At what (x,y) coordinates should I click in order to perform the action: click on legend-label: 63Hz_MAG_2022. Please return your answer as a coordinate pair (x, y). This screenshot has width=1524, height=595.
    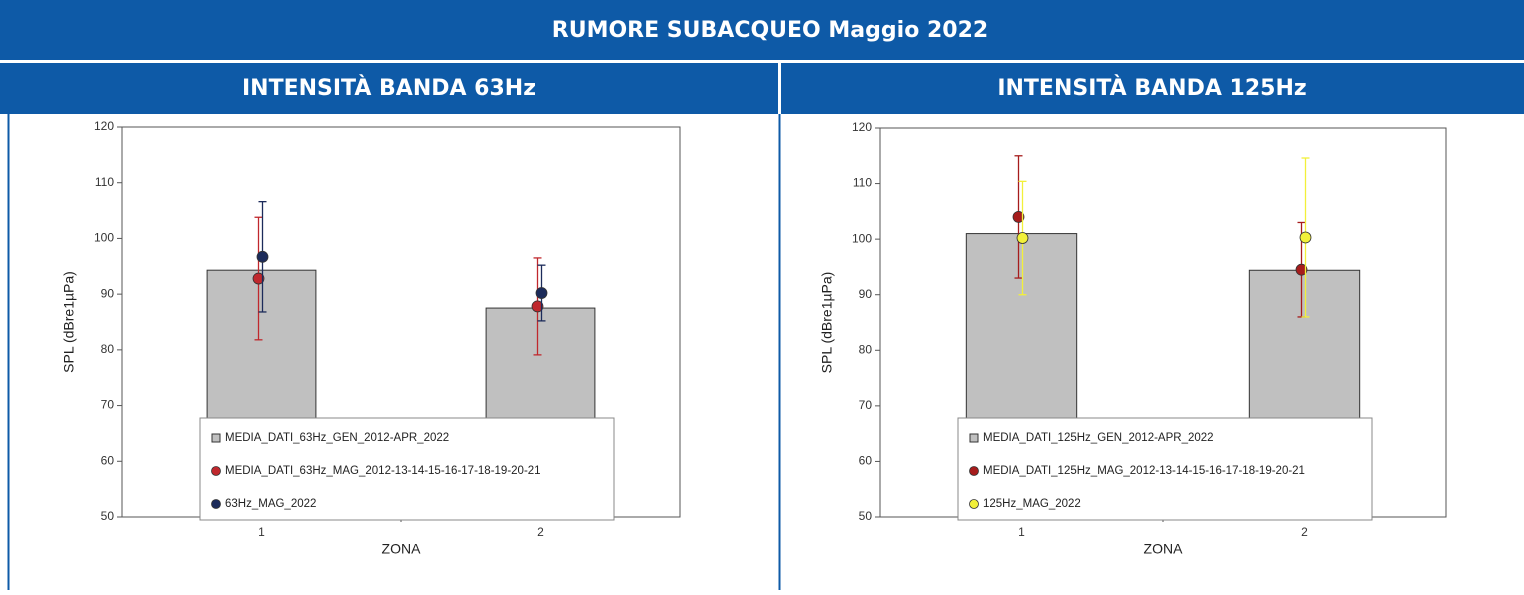
    Looking at the image, I should click on (270, 504).